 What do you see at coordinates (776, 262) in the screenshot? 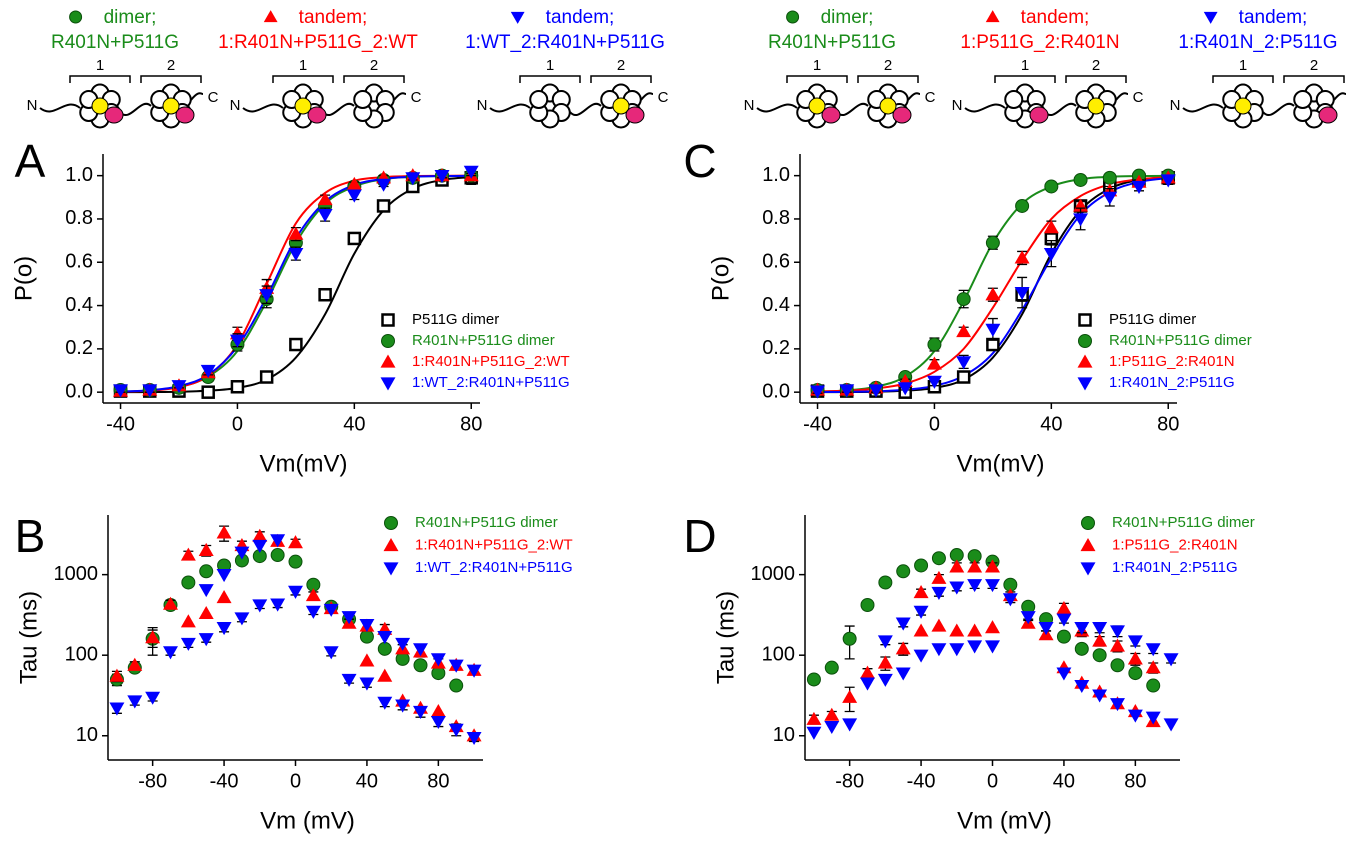
I see `y-tick-label: 0.6` at bounding box center [776, 262].